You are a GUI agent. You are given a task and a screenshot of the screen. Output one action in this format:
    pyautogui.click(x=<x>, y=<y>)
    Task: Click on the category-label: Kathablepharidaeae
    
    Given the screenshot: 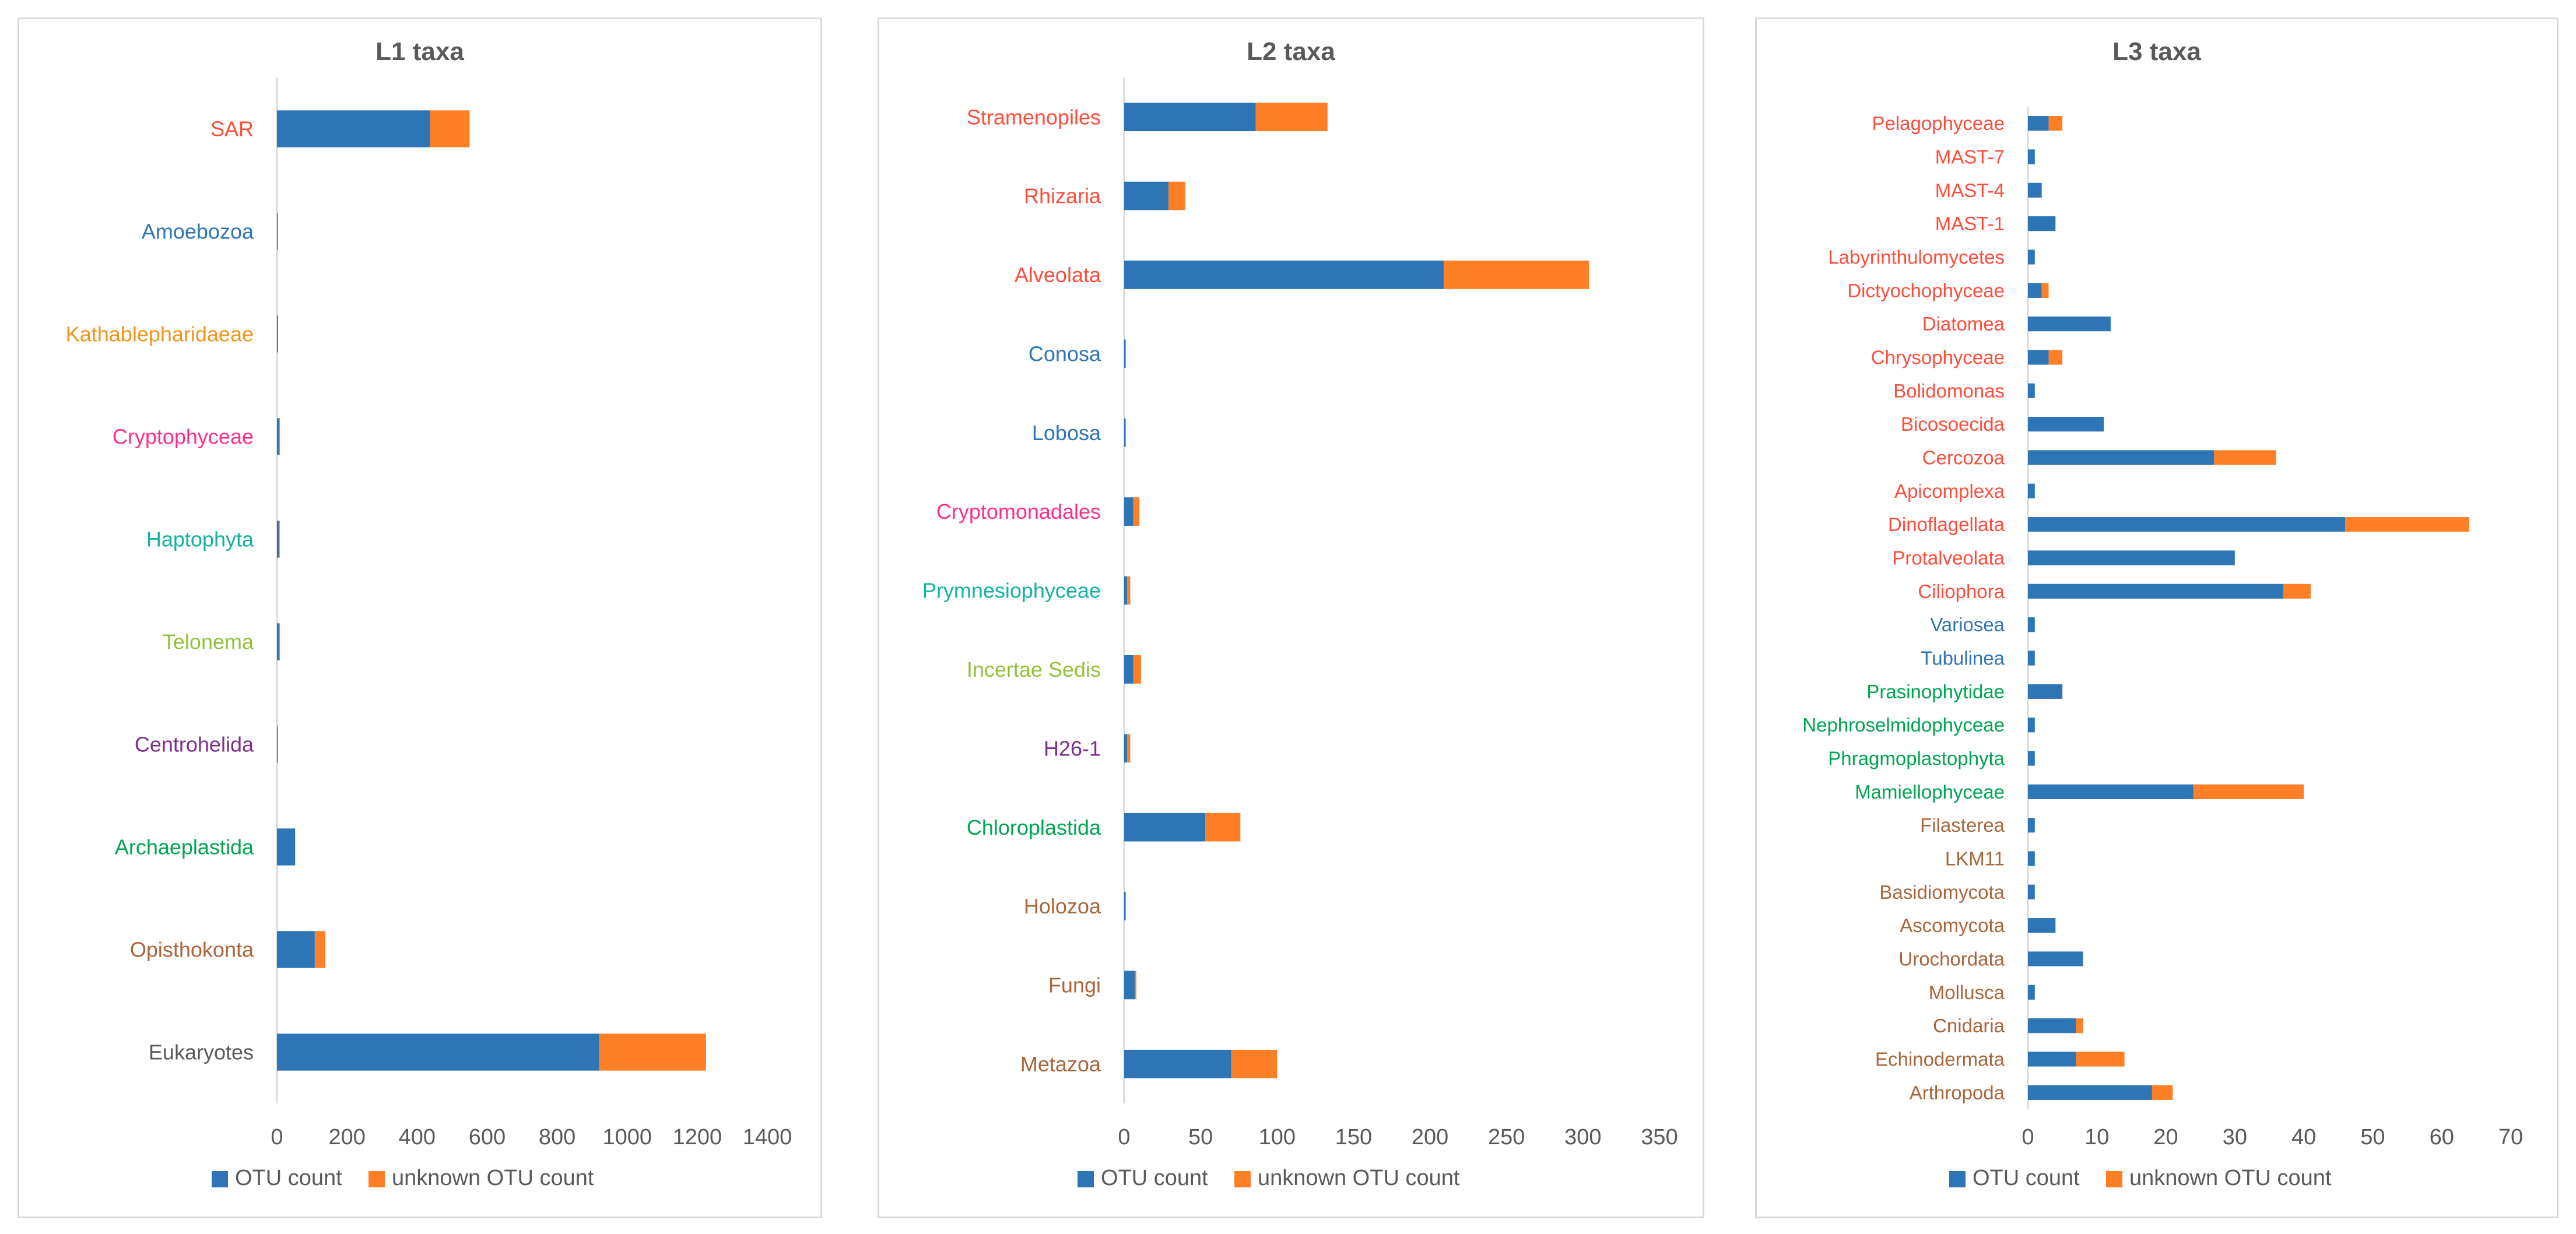 What is the action you would take?
    pyautogui.click(x=160, y=334)
    